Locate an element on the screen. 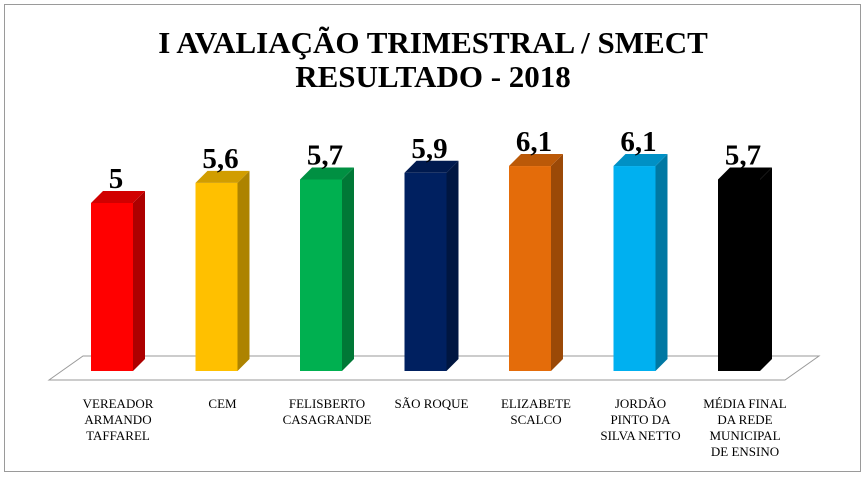 The width and height of the screenshot is (867, 477). data-label: 5,6 is located at coordinates (220, 159).